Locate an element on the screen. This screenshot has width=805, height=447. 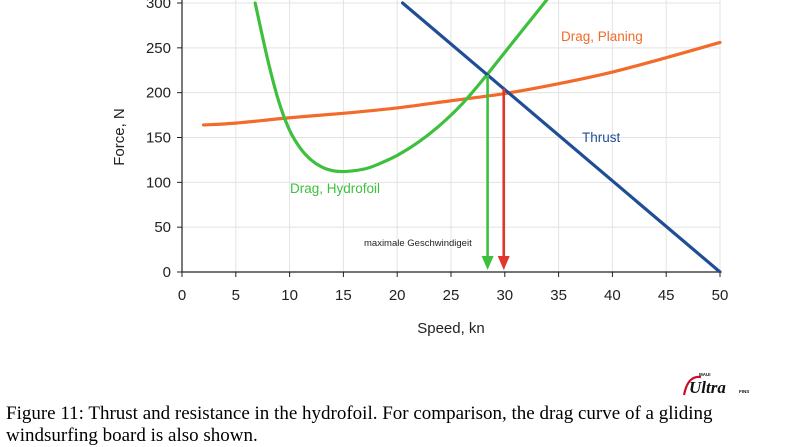
label-thrust: Thrust is located at coordinates (601, 137).